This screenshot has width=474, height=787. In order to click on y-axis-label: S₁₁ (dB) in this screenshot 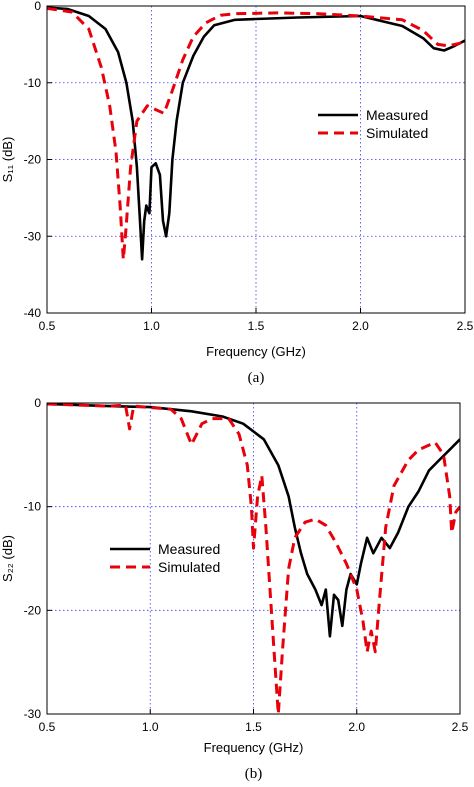, I will do `click(7, 160)`.